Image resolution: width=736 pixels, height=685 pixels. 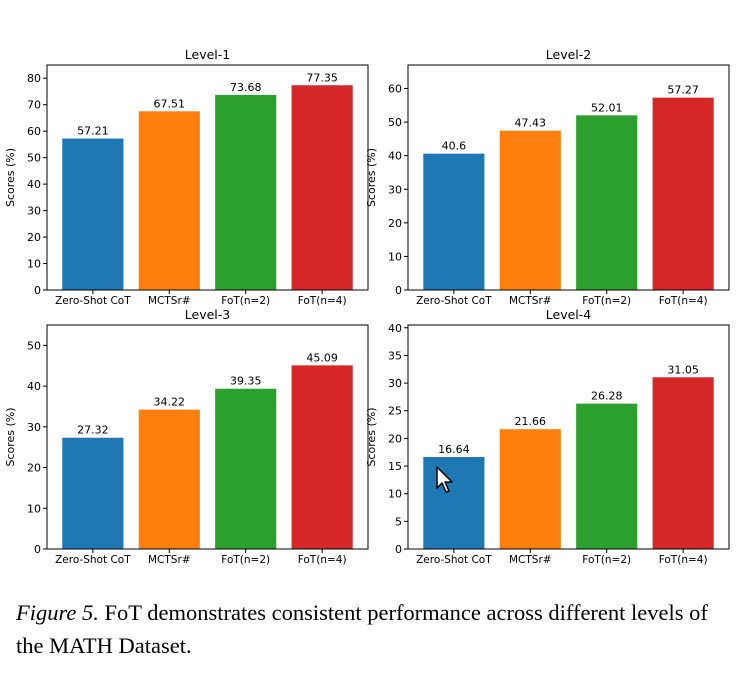 What do you see at coordinates (34, 427) in the screenshot?
I see `chart-3-y-tick-label: 30` at bounding box center [34, 427].